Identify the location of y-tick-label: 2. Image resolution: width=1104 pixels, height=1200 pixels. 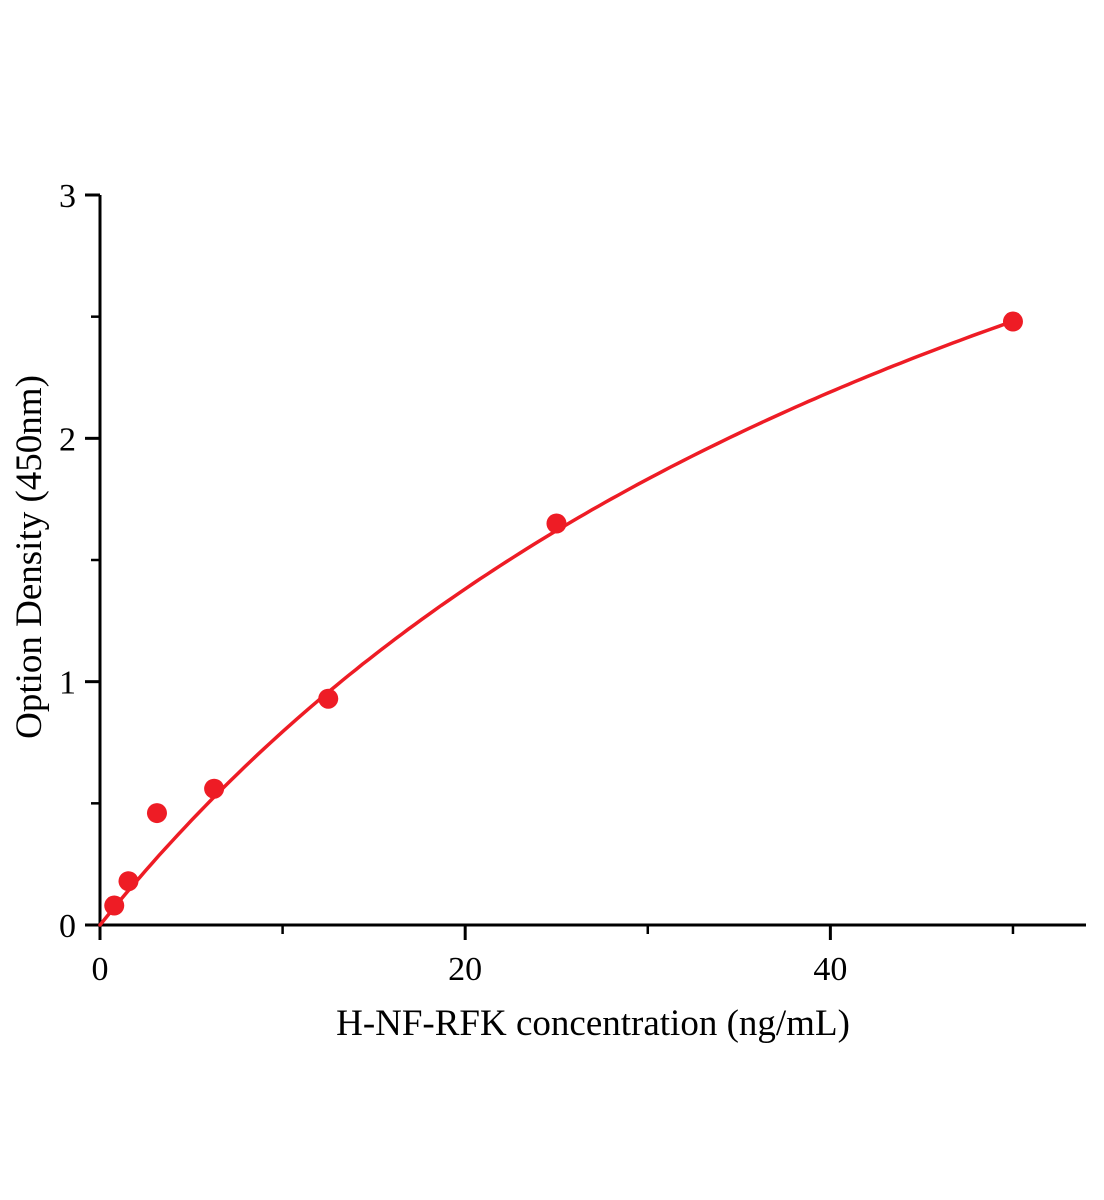
(67, 439).